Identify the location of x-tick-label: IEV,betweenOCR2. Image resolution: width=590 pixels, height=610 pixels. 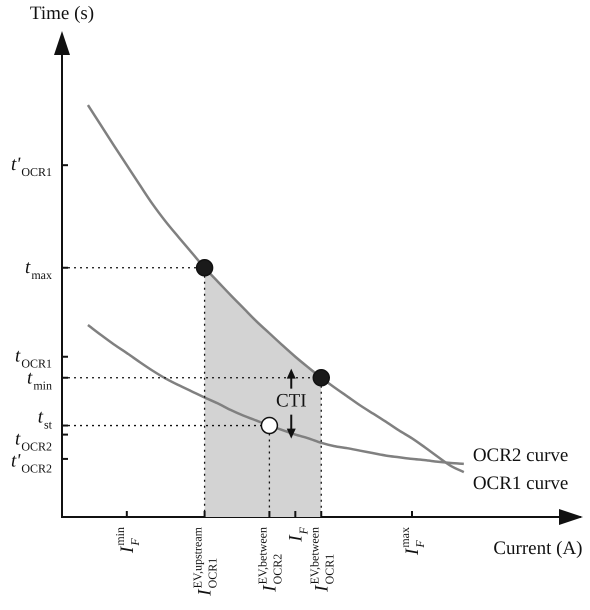
(269, 559).